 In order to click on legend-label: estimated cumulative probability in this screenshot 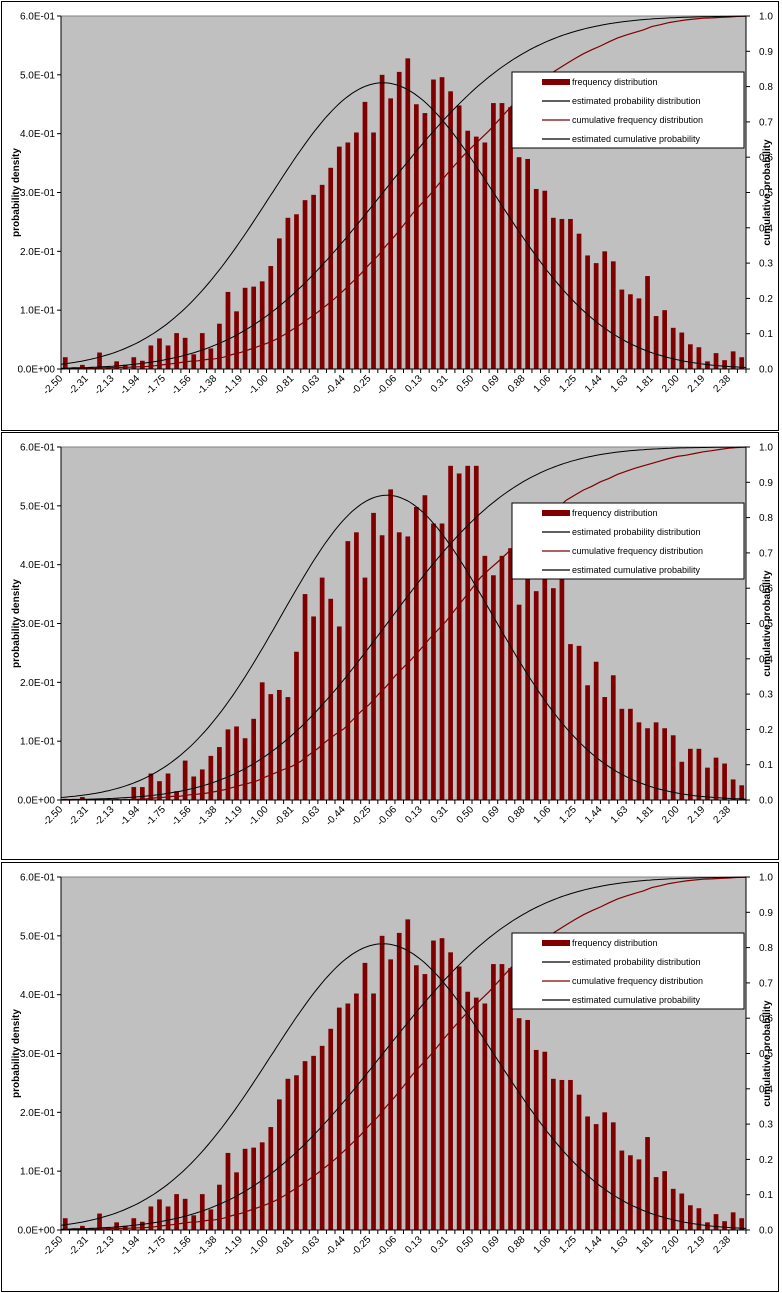, I will do `click(636, 1000)`.